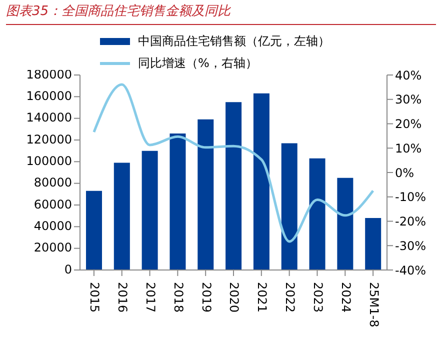 This screenshot has height=342, width=442. Describe the element at coordinates (49, 139) in the screenshot. I see `y-tick-label: 120000` at that location.